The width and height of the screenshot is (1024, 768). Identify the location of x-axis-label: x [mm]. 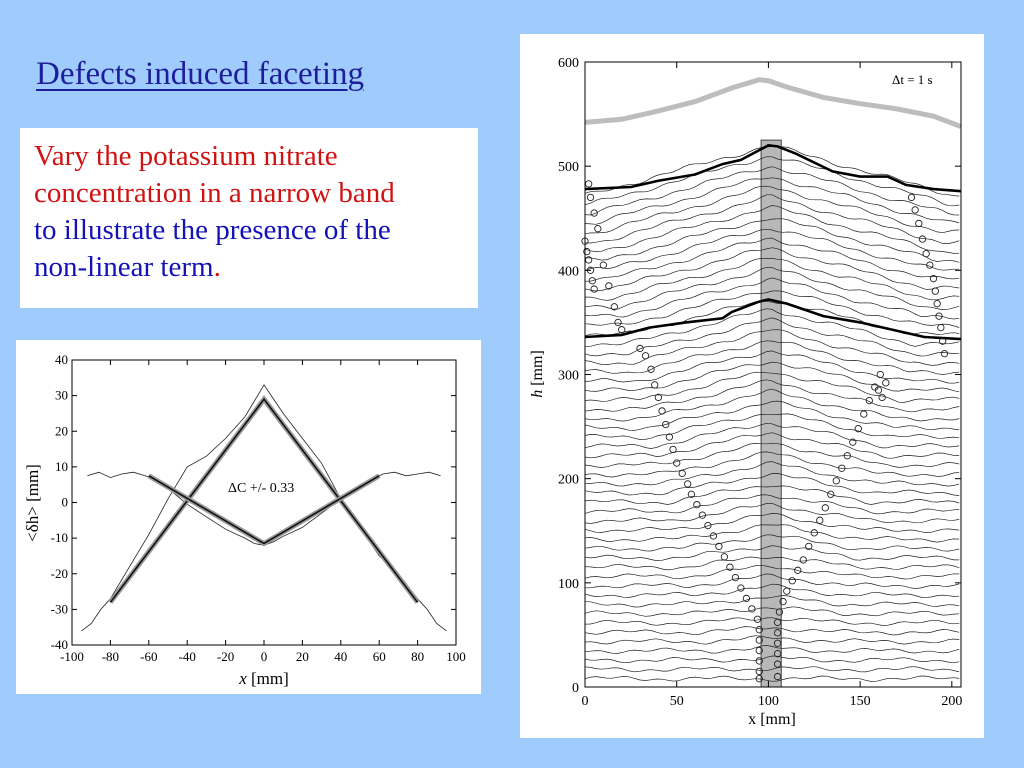
(772, 719).